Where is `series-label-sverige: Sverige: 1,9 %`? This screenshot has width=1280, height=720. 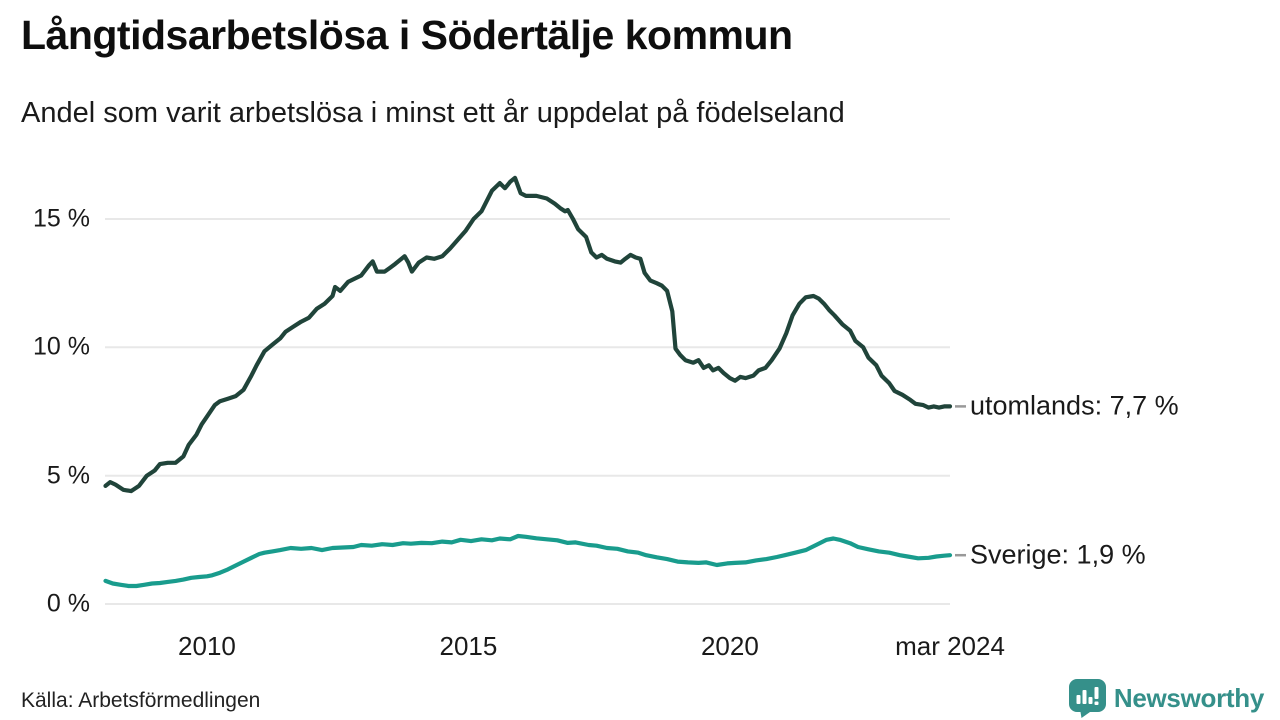
series-label-sverige: Sverige: 1,9 % is located at coordinates (1058, 554).